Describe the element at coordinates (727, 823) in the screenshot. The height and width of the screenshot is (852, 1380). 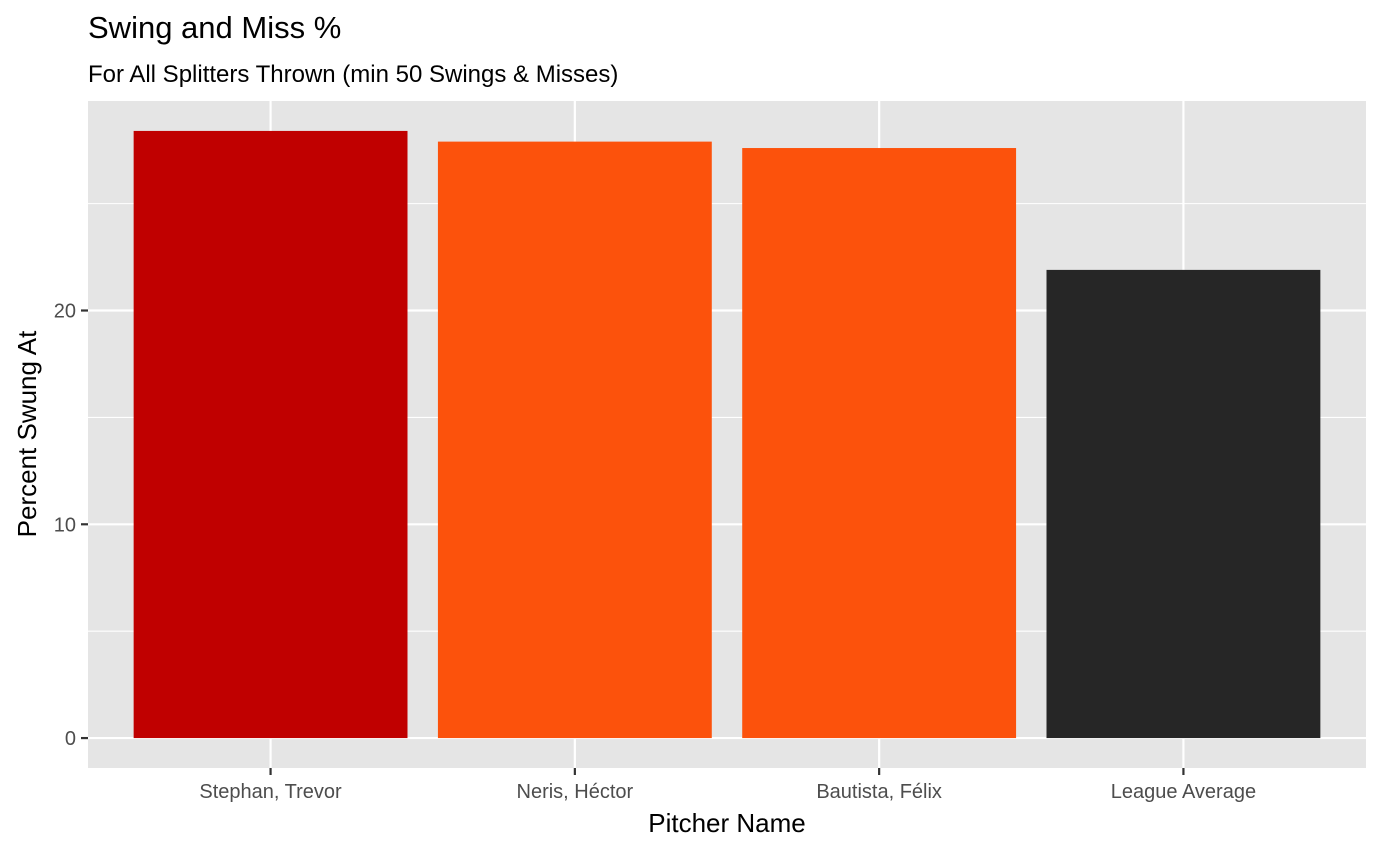
I see `x-axis-title: Pitcher Name` at that location.